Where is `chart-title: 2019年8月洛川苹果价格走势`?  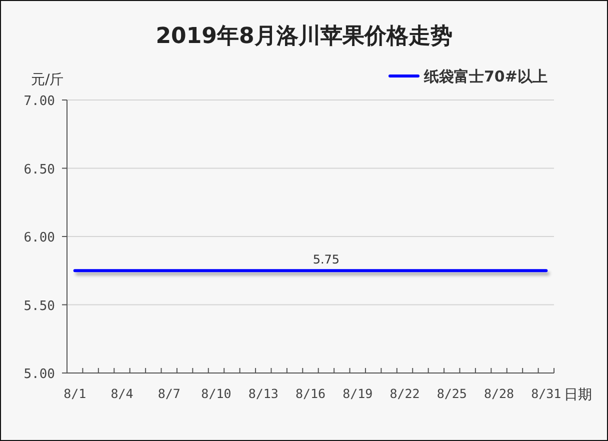 chart-title: 2019年8月洛川苹果价格走势 is located at coordinates (304, 36).